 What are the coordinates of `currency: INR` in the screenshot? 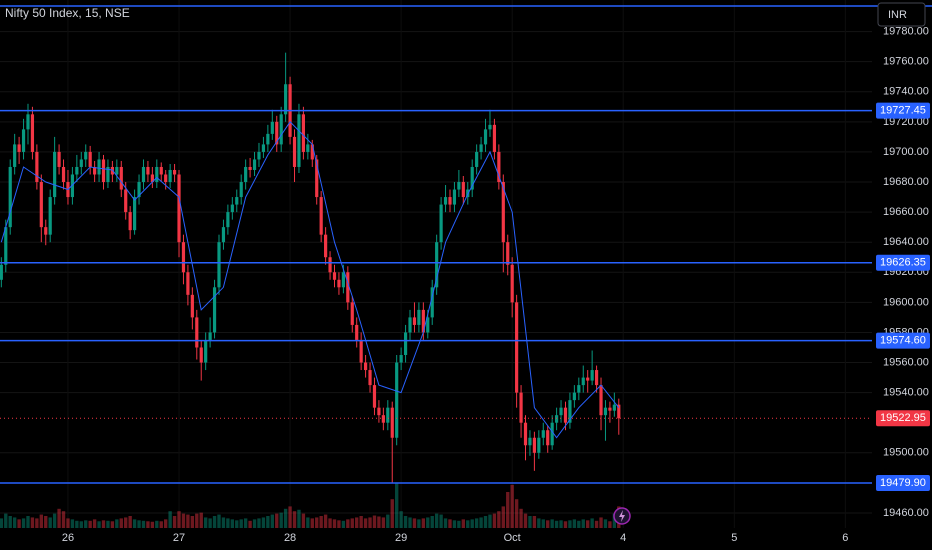 It's located at (897, 15).